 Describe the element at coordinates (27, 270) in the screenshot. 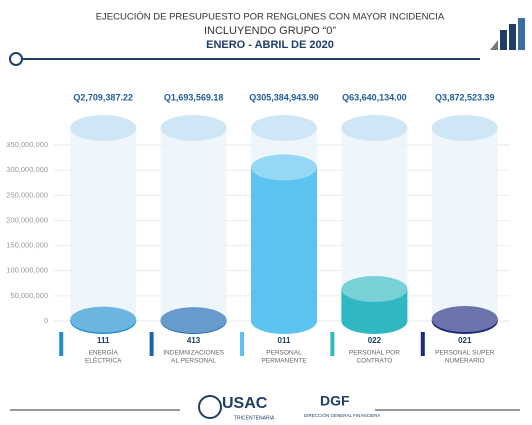

I see `y-tick-label: 100,000,000` at that location.